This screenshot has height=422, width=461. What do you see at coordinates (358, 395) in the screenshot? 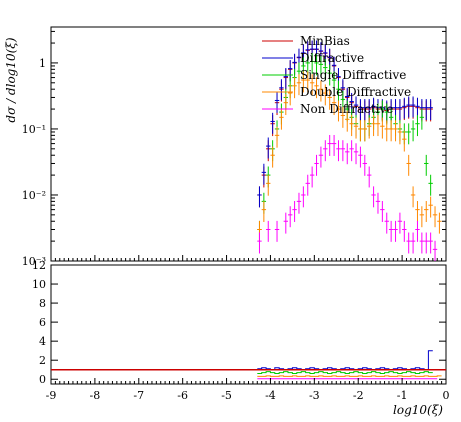
I see `x-tick-label: -2` at bounding box center [358, 395].